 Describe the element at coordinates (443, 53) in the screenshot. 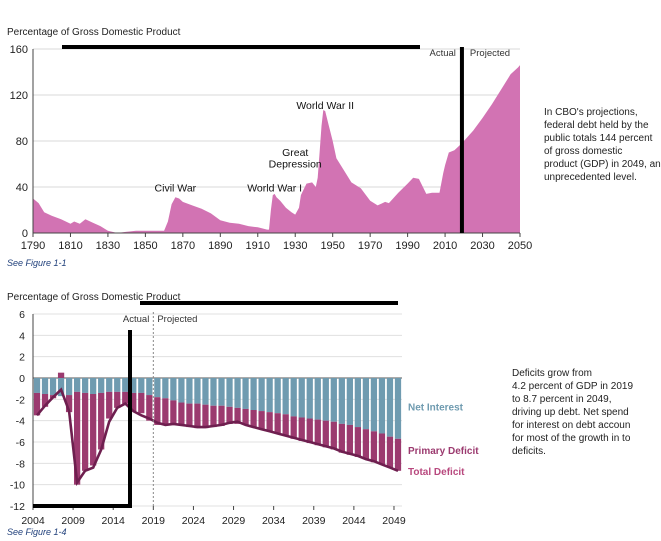

I see `top-actual-label: Actual` at that location.